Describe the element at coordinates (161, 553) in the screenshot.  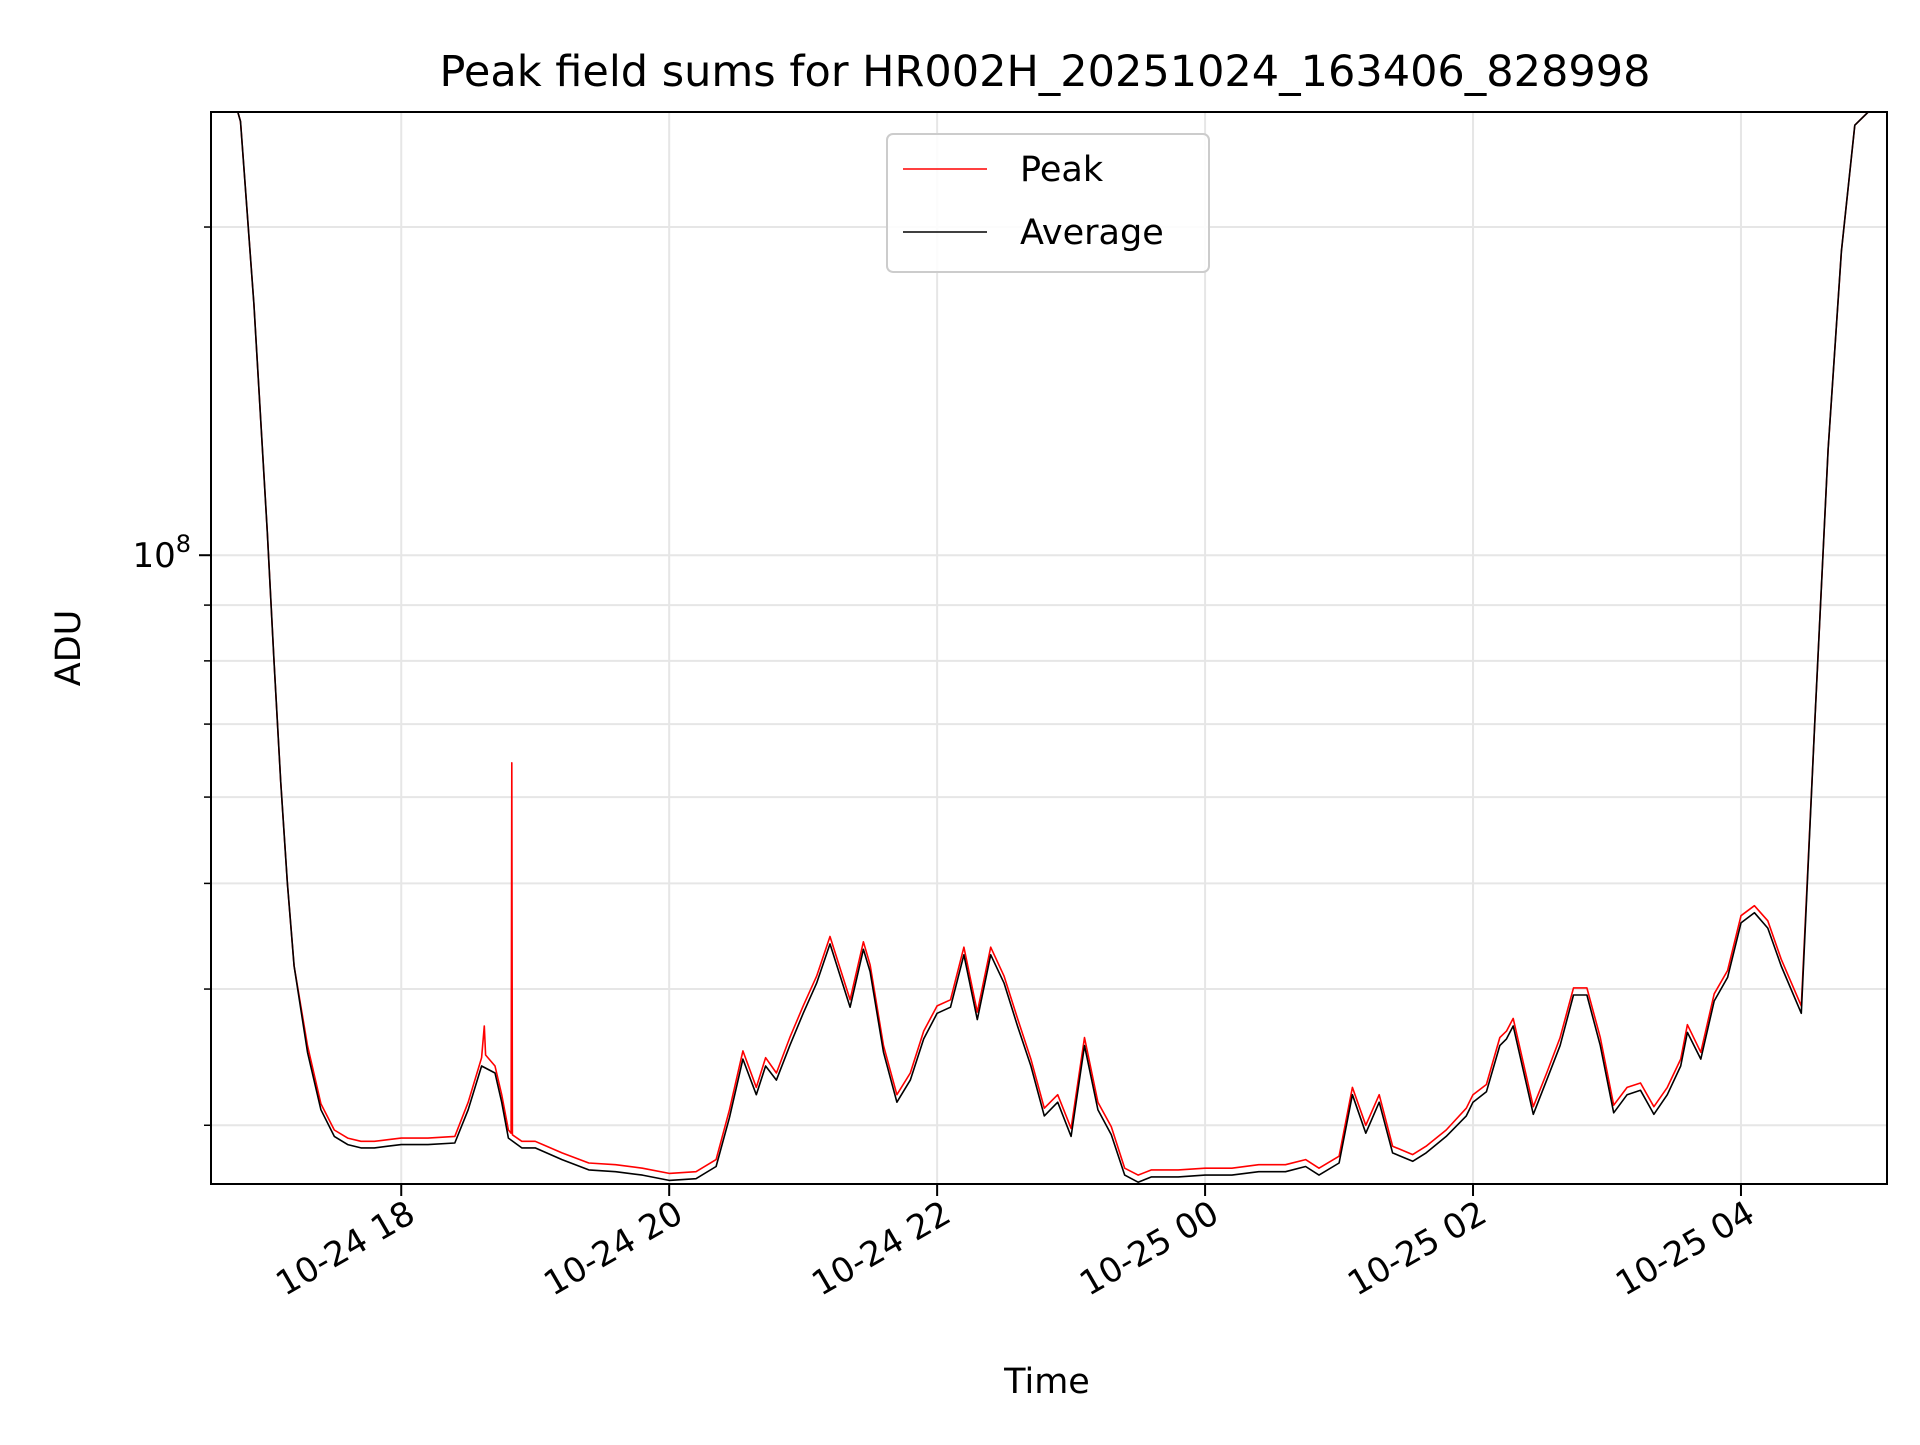
I see `y-tick-label-0: 108` at that location.